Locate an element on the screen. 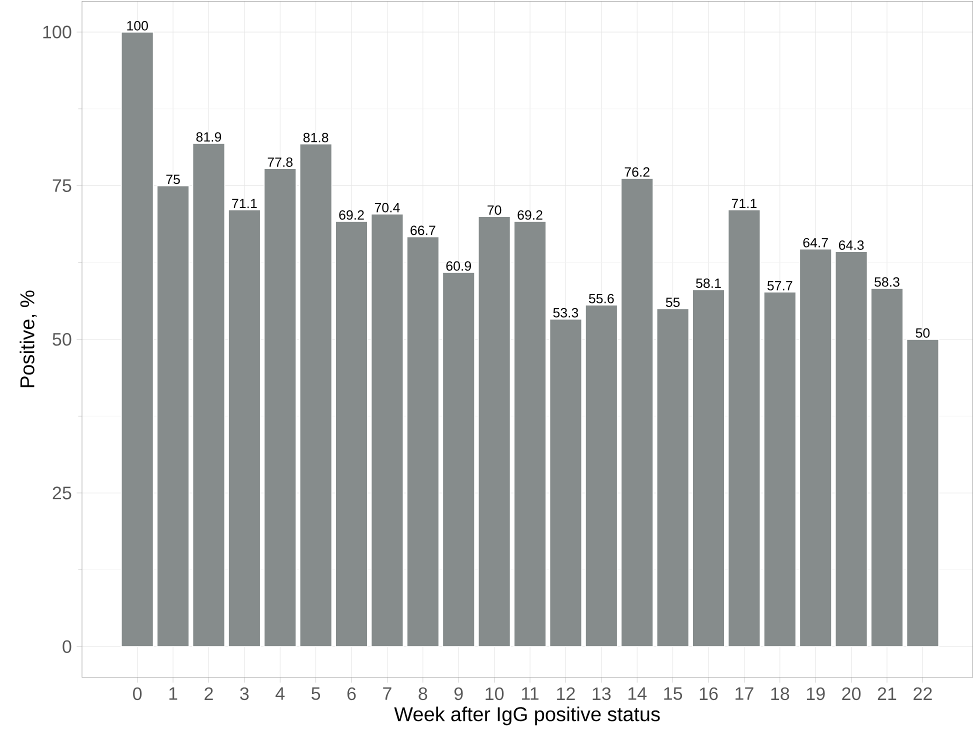 The width and height of the screenshot is (974, 732). data-label: 76.2 is located at coordinates (637, 172).